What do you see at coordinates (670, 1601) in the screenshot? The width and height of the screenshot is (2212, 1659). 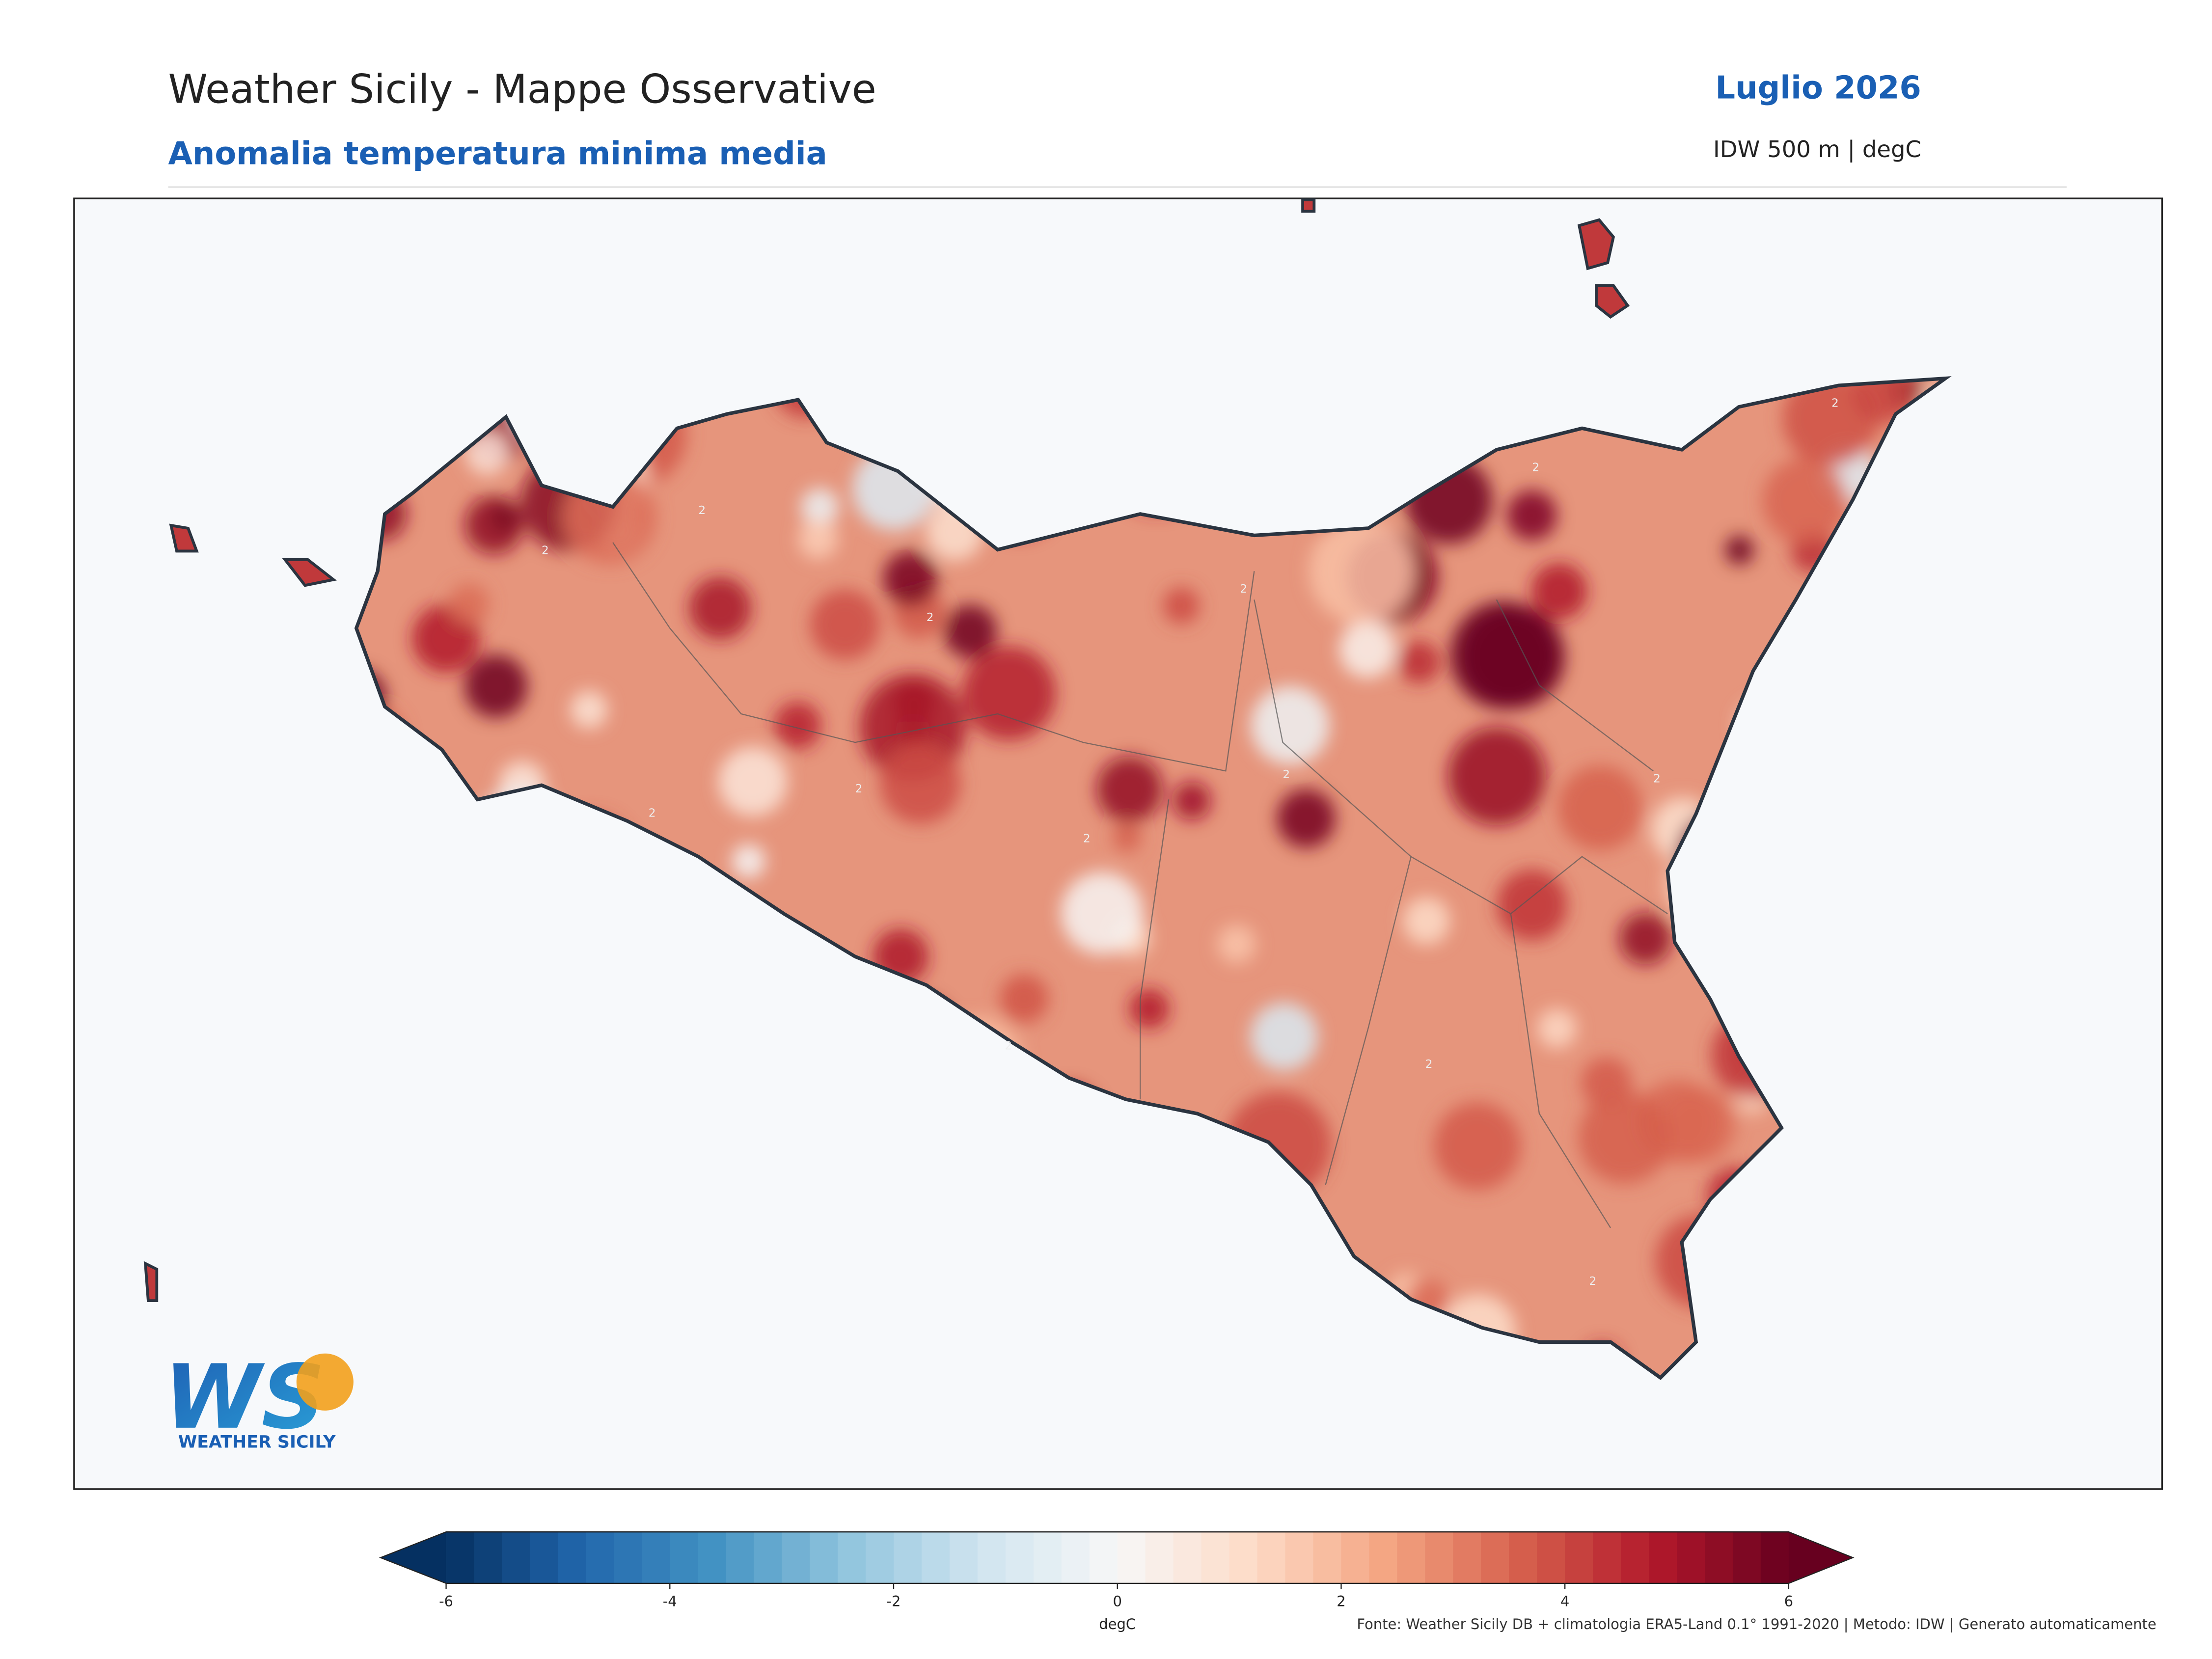 I see `colorbar-tick-label: -4` at bounding box center [670, 1601].